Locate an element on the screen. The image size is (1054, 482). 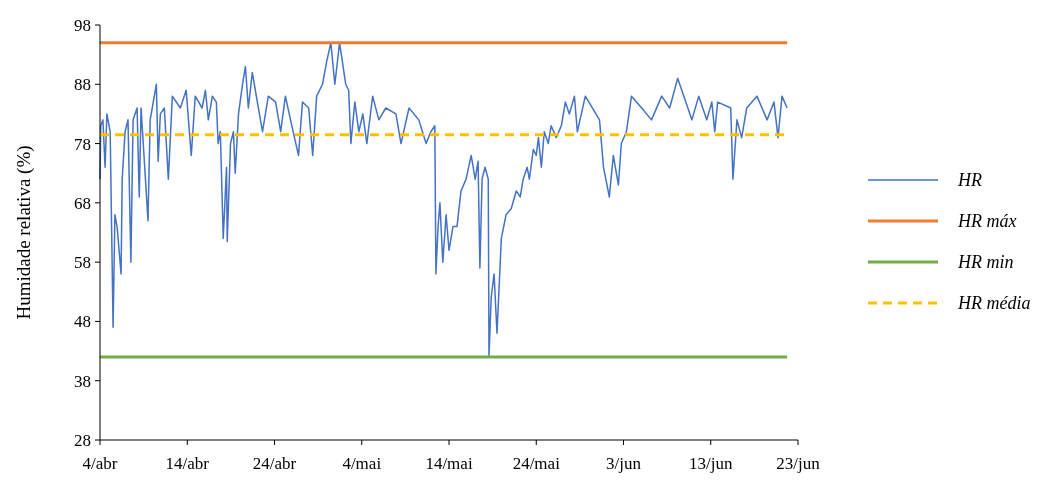
x-tick-label: 4/abr is located at coordinates (100, 463).